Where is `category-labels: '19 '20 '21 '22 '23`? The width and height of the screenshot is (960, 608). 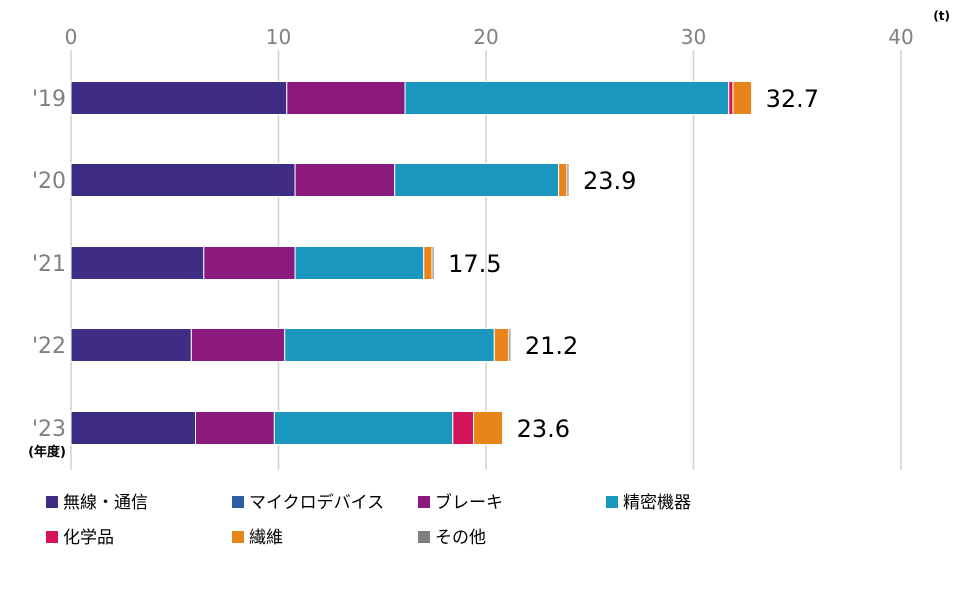
category-labels: '19 '20 '21 '22 '23 is located at coordinates (49, 264).